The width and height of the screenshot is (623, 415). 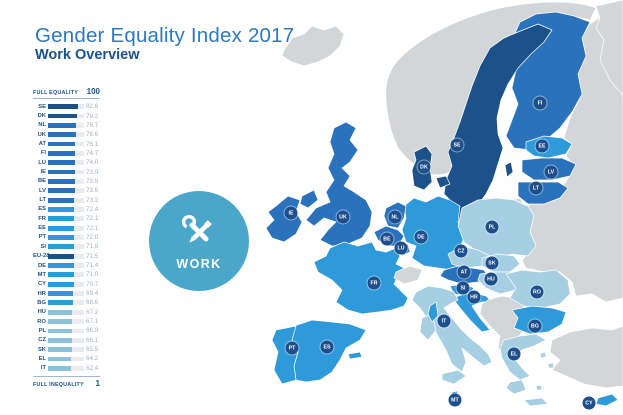 What do you see at coordinates (97, 383) in the screenshot?
I see `full-inequality-value: 1` at bounding box center [97, 383].